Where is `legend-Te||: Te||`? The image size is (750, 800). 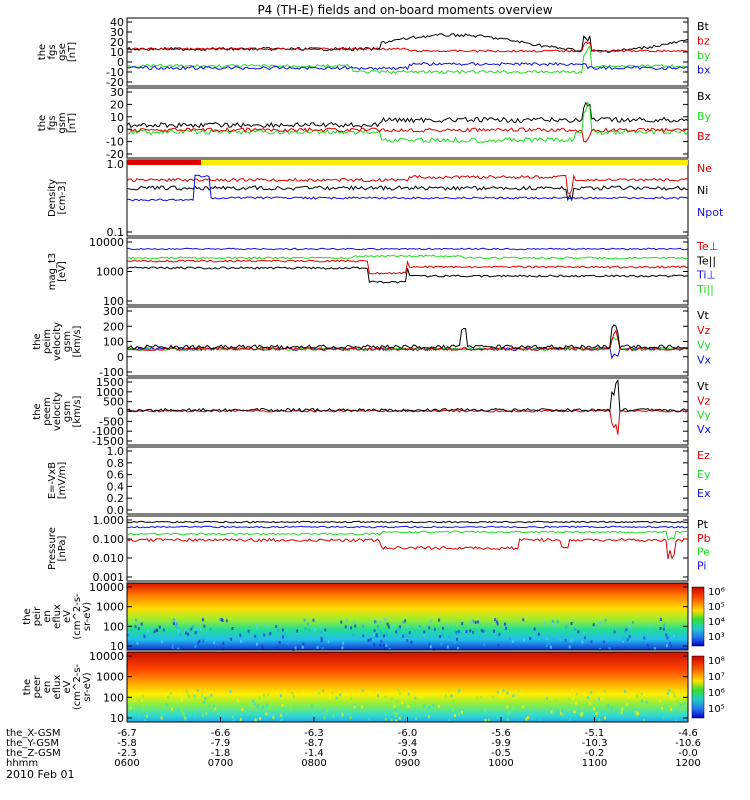
legend-Te||: Te|| is located at coordinates (706, 260).